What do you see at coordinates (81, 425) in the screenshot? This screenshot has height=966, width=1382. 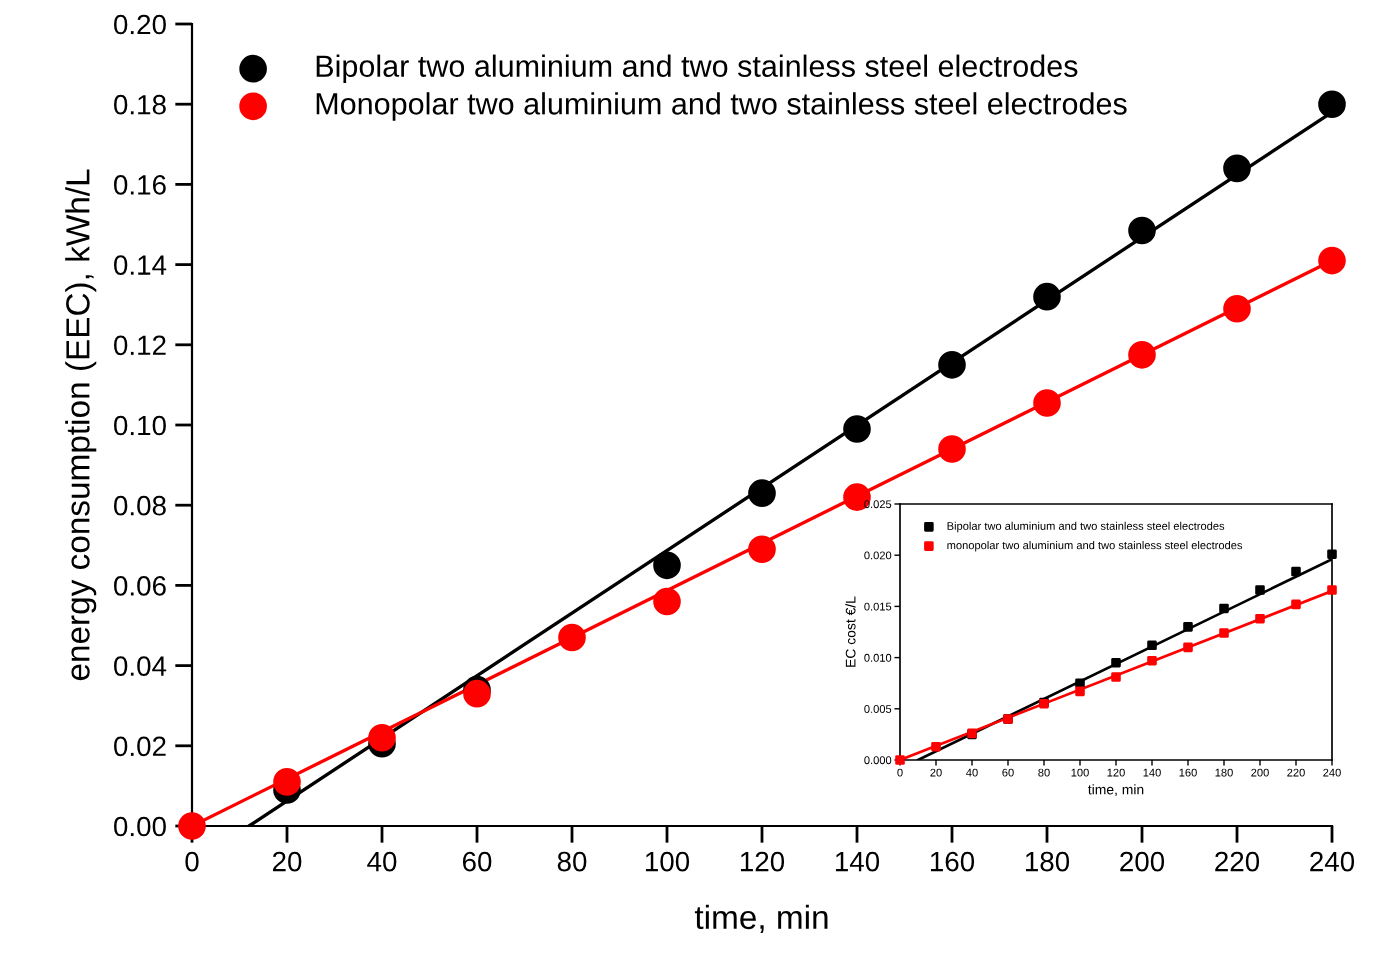 I see `y-axis-title: energy consumption (EEC), kWh/L` at bounding box center [81, 425].